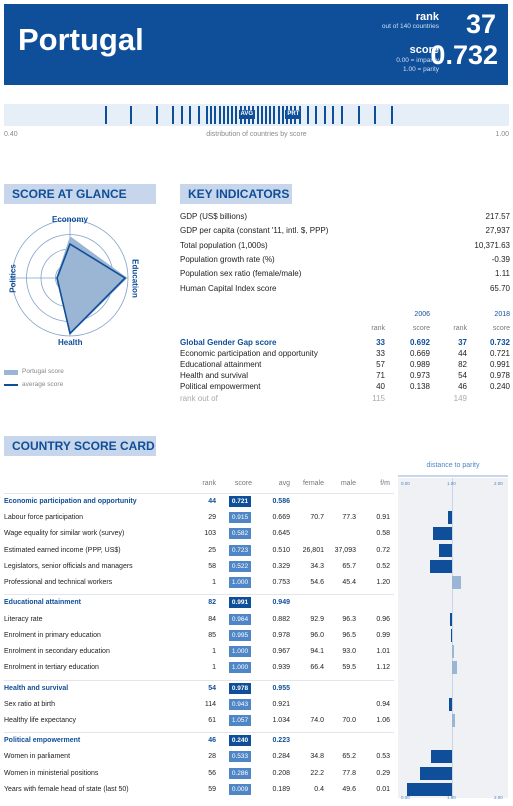  I want to click on score-value: 0.732, so click(464, 55).